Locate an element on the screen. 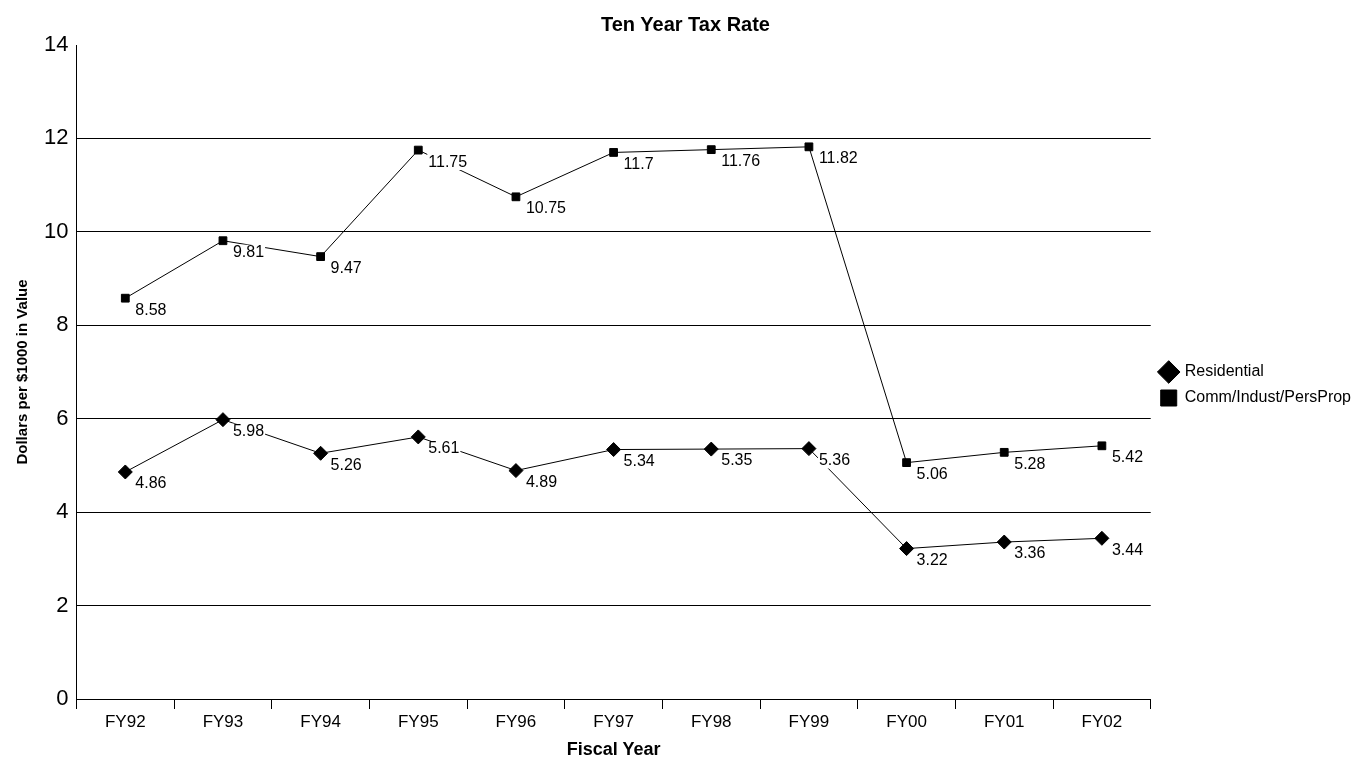 The image size is (1366, 770). chart-title: Ten Year Tax Rate is located at coordinates (685, 23).